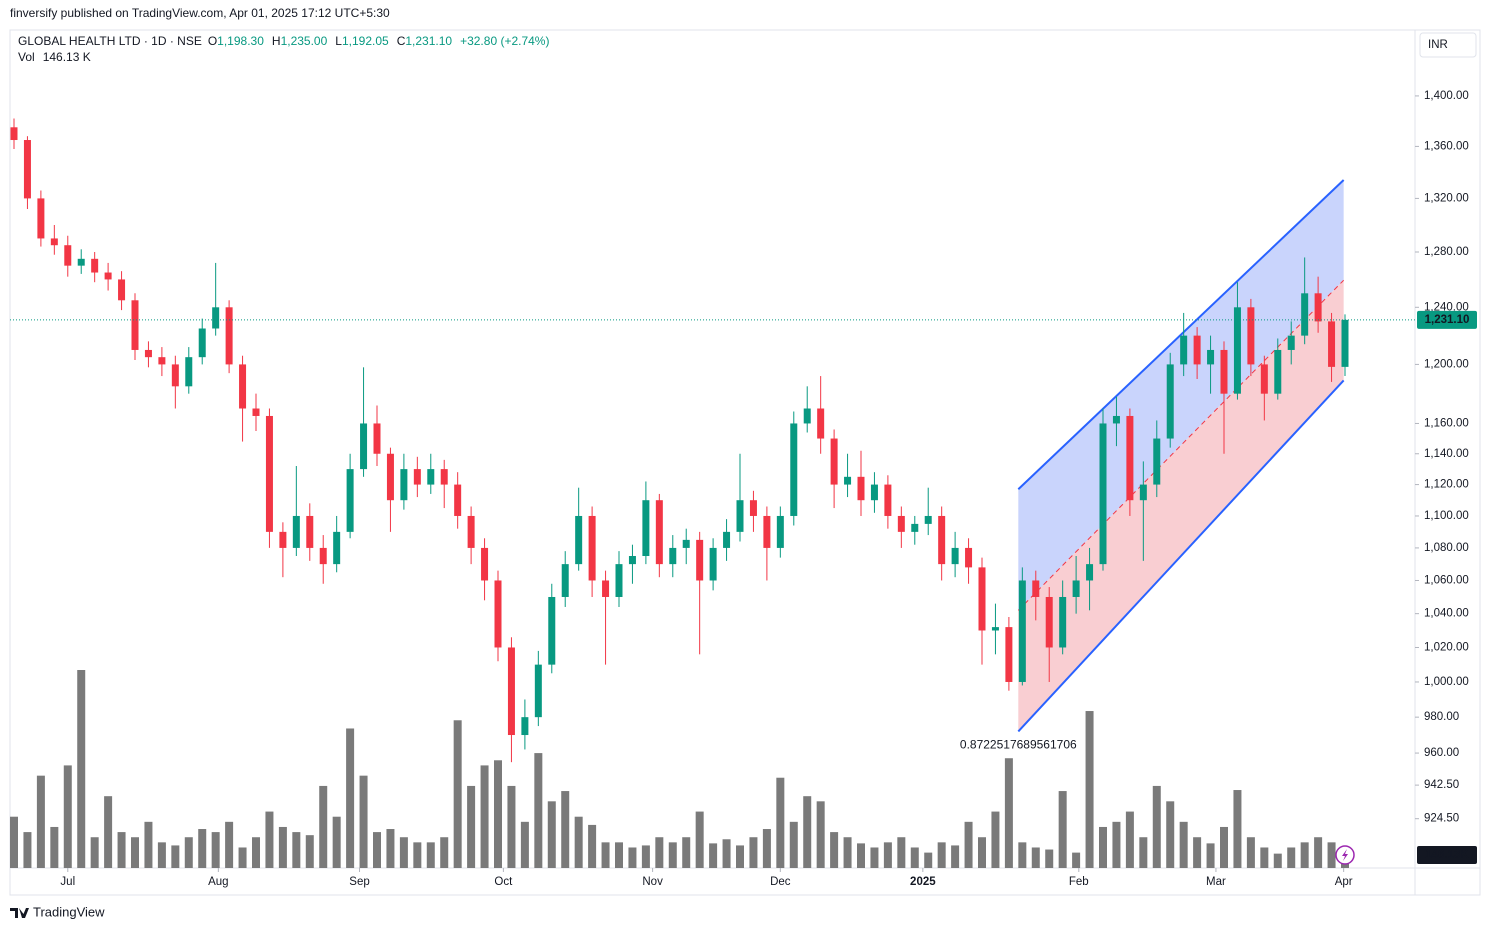 This screenshot has height=931, width=1491. I want to click on y-tick-label: 1,080.00, so click(1446, 548).